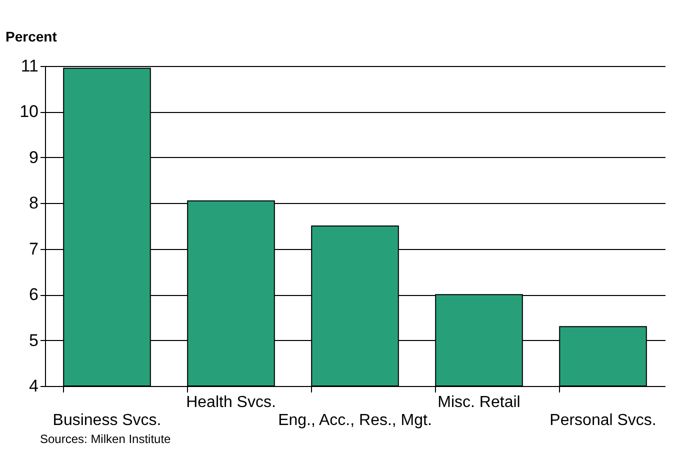 Image resolution: width=683 pixels, height=455 pixels. What do you see at coordinates (479, 402) in the screenshot?
I see `x-tick-label: Misc. Retail` at bounding box center [479, 402].